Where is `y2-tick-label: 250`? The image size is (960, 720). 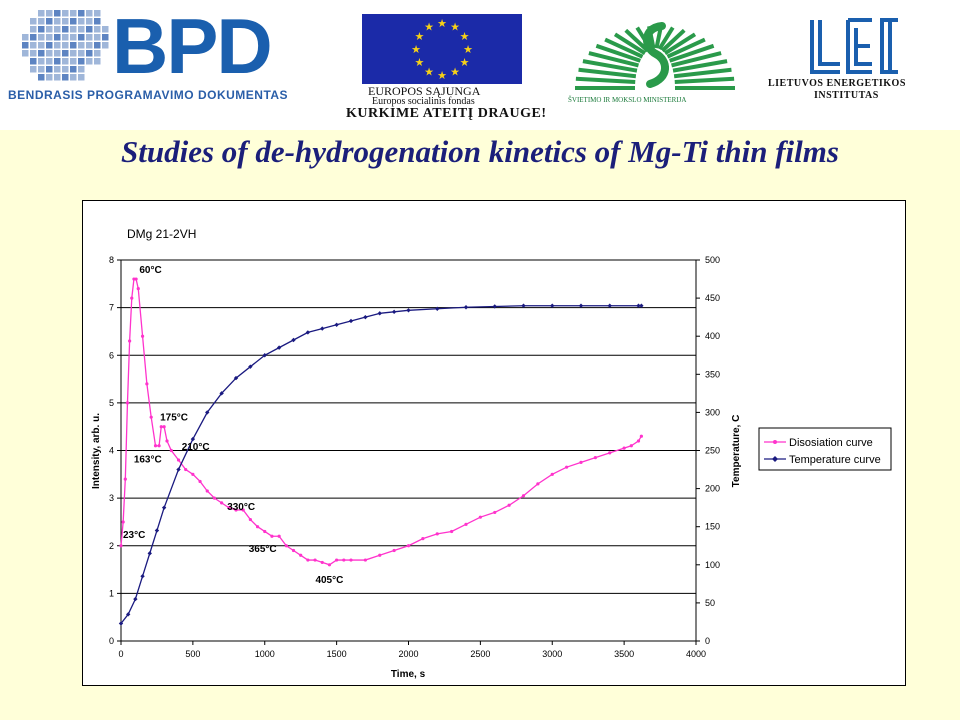
y2-tick-label: 250 is located at coordinates (712, 451).